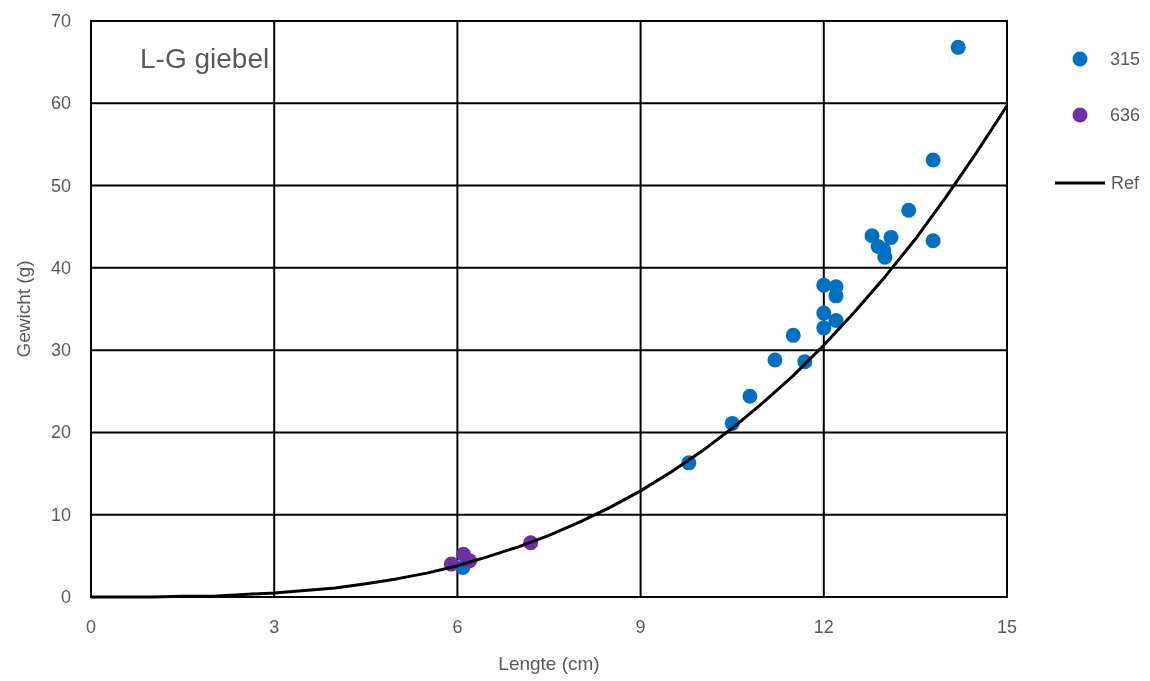 The image size is (1150, 681). I want to click on y-tick-label: 60, so click(60, 103).